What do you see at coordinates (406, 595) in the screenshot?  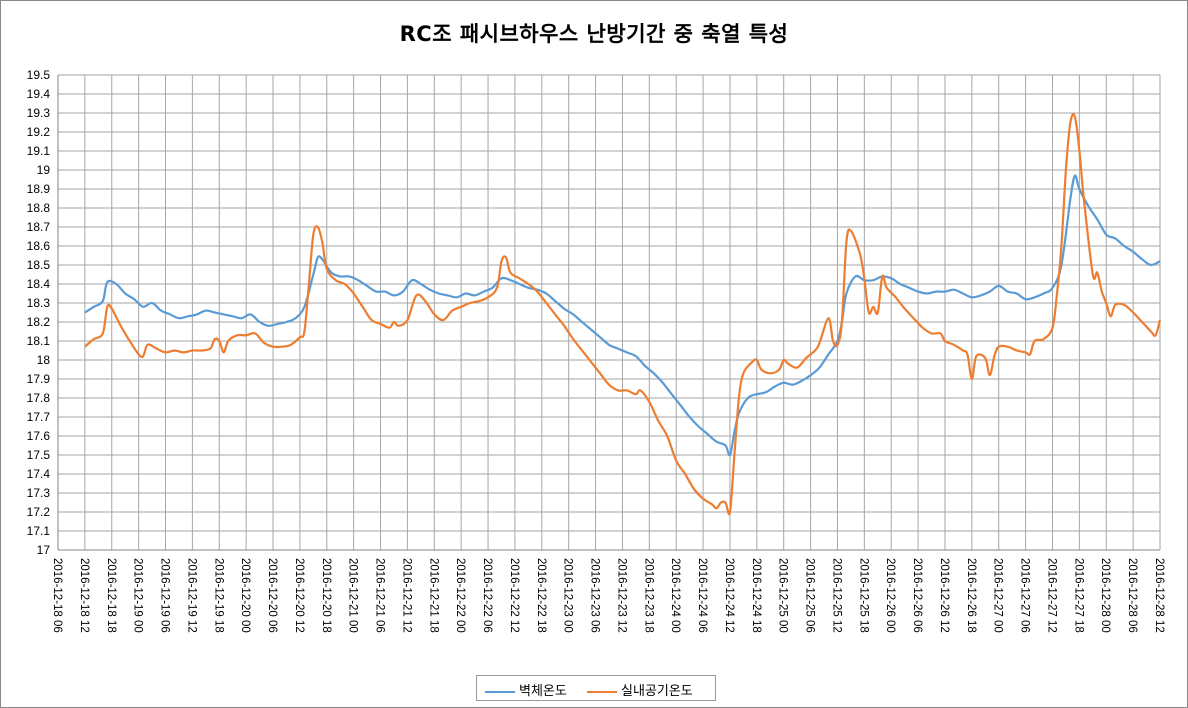 I see `x-tick-label: 2016-12-21 12` at bounding box center [406, 595].